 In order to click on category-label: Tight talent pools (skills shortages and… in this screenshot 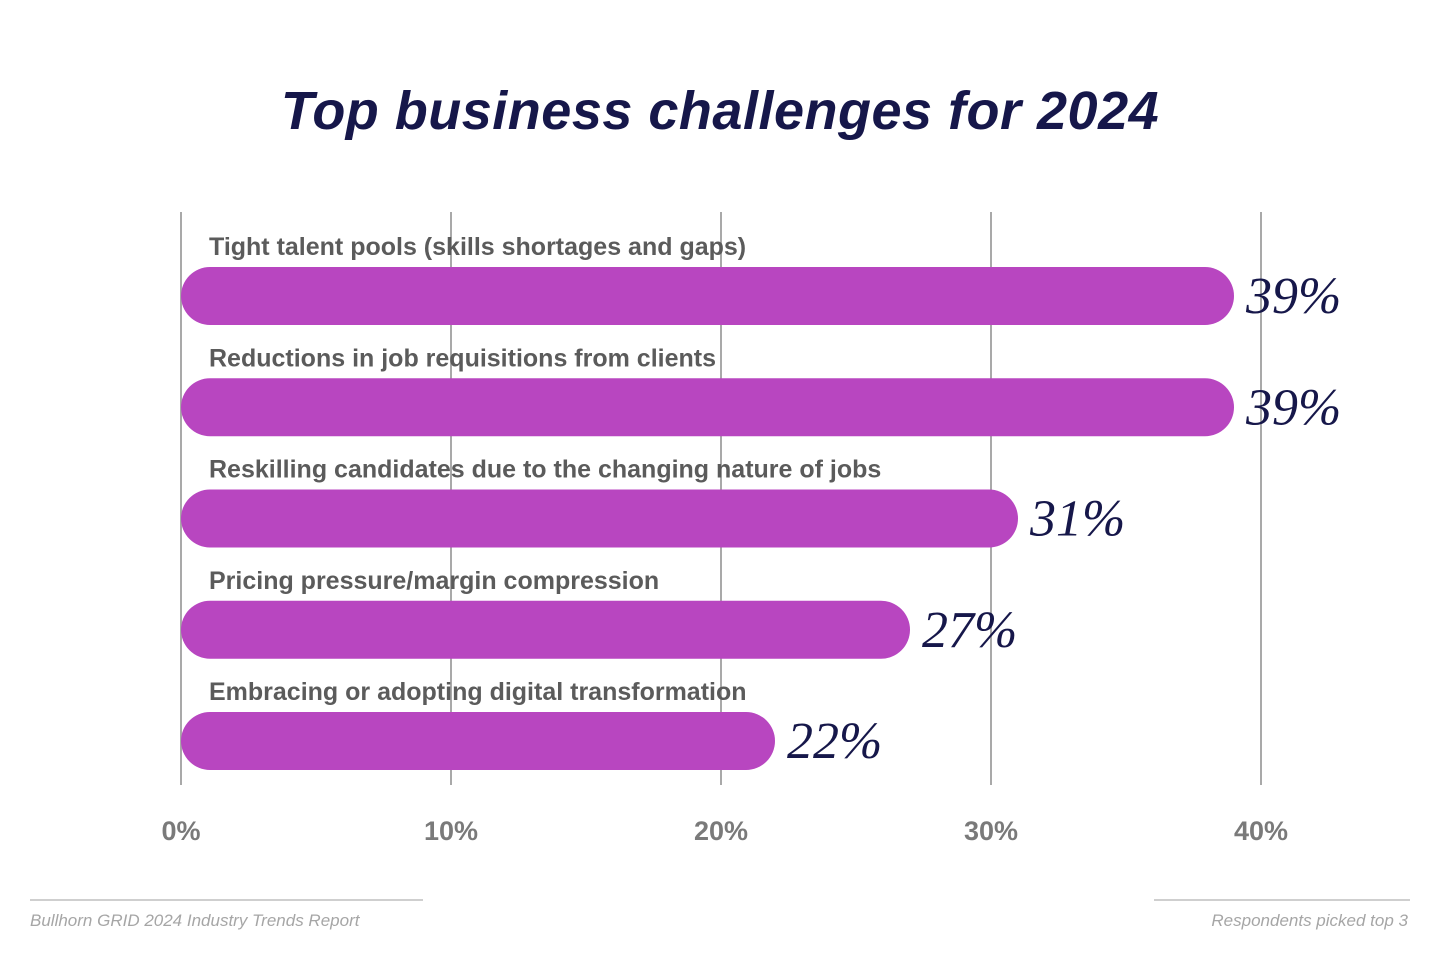, I will do `click(477, 247)`.